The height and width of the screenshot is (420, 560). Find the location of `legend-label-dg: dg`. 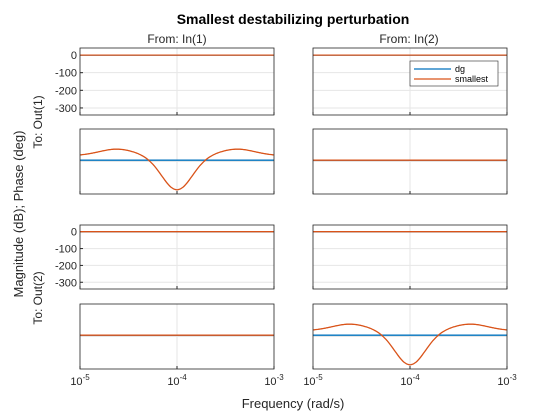

legend-label-dg: dg is located at coordinates (460, 69).